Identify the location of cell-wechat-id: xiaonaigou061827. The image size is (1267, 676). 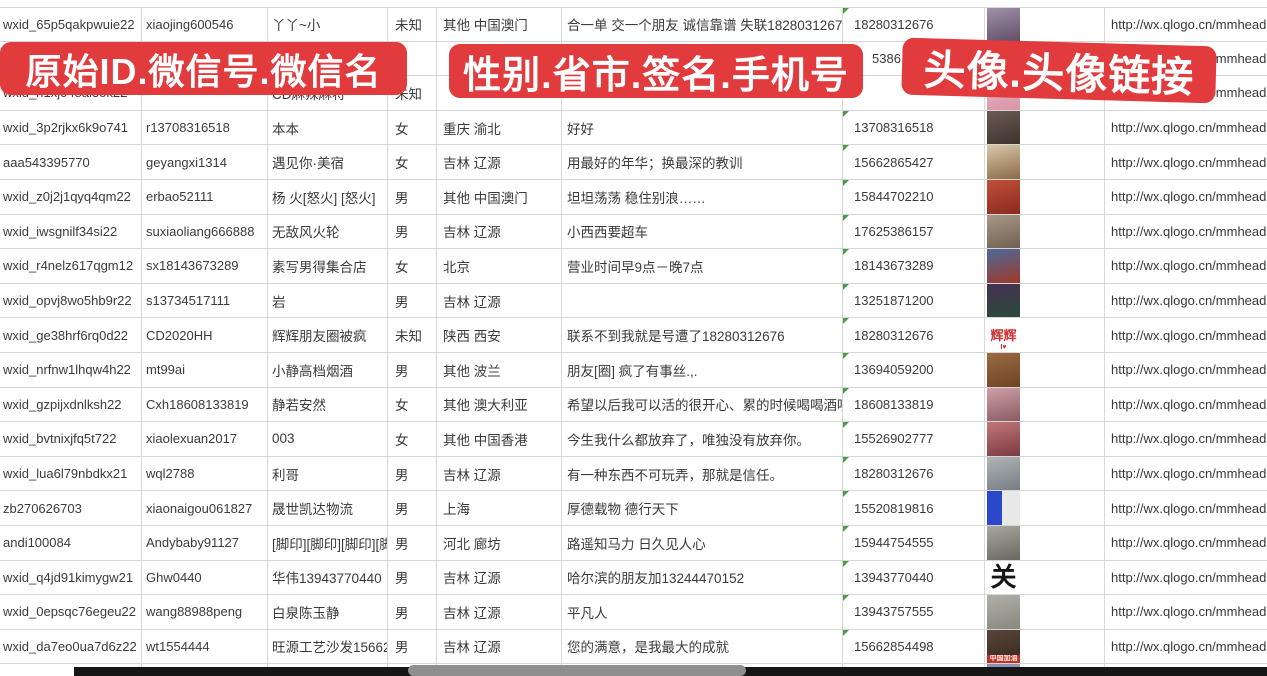
(205, 508).